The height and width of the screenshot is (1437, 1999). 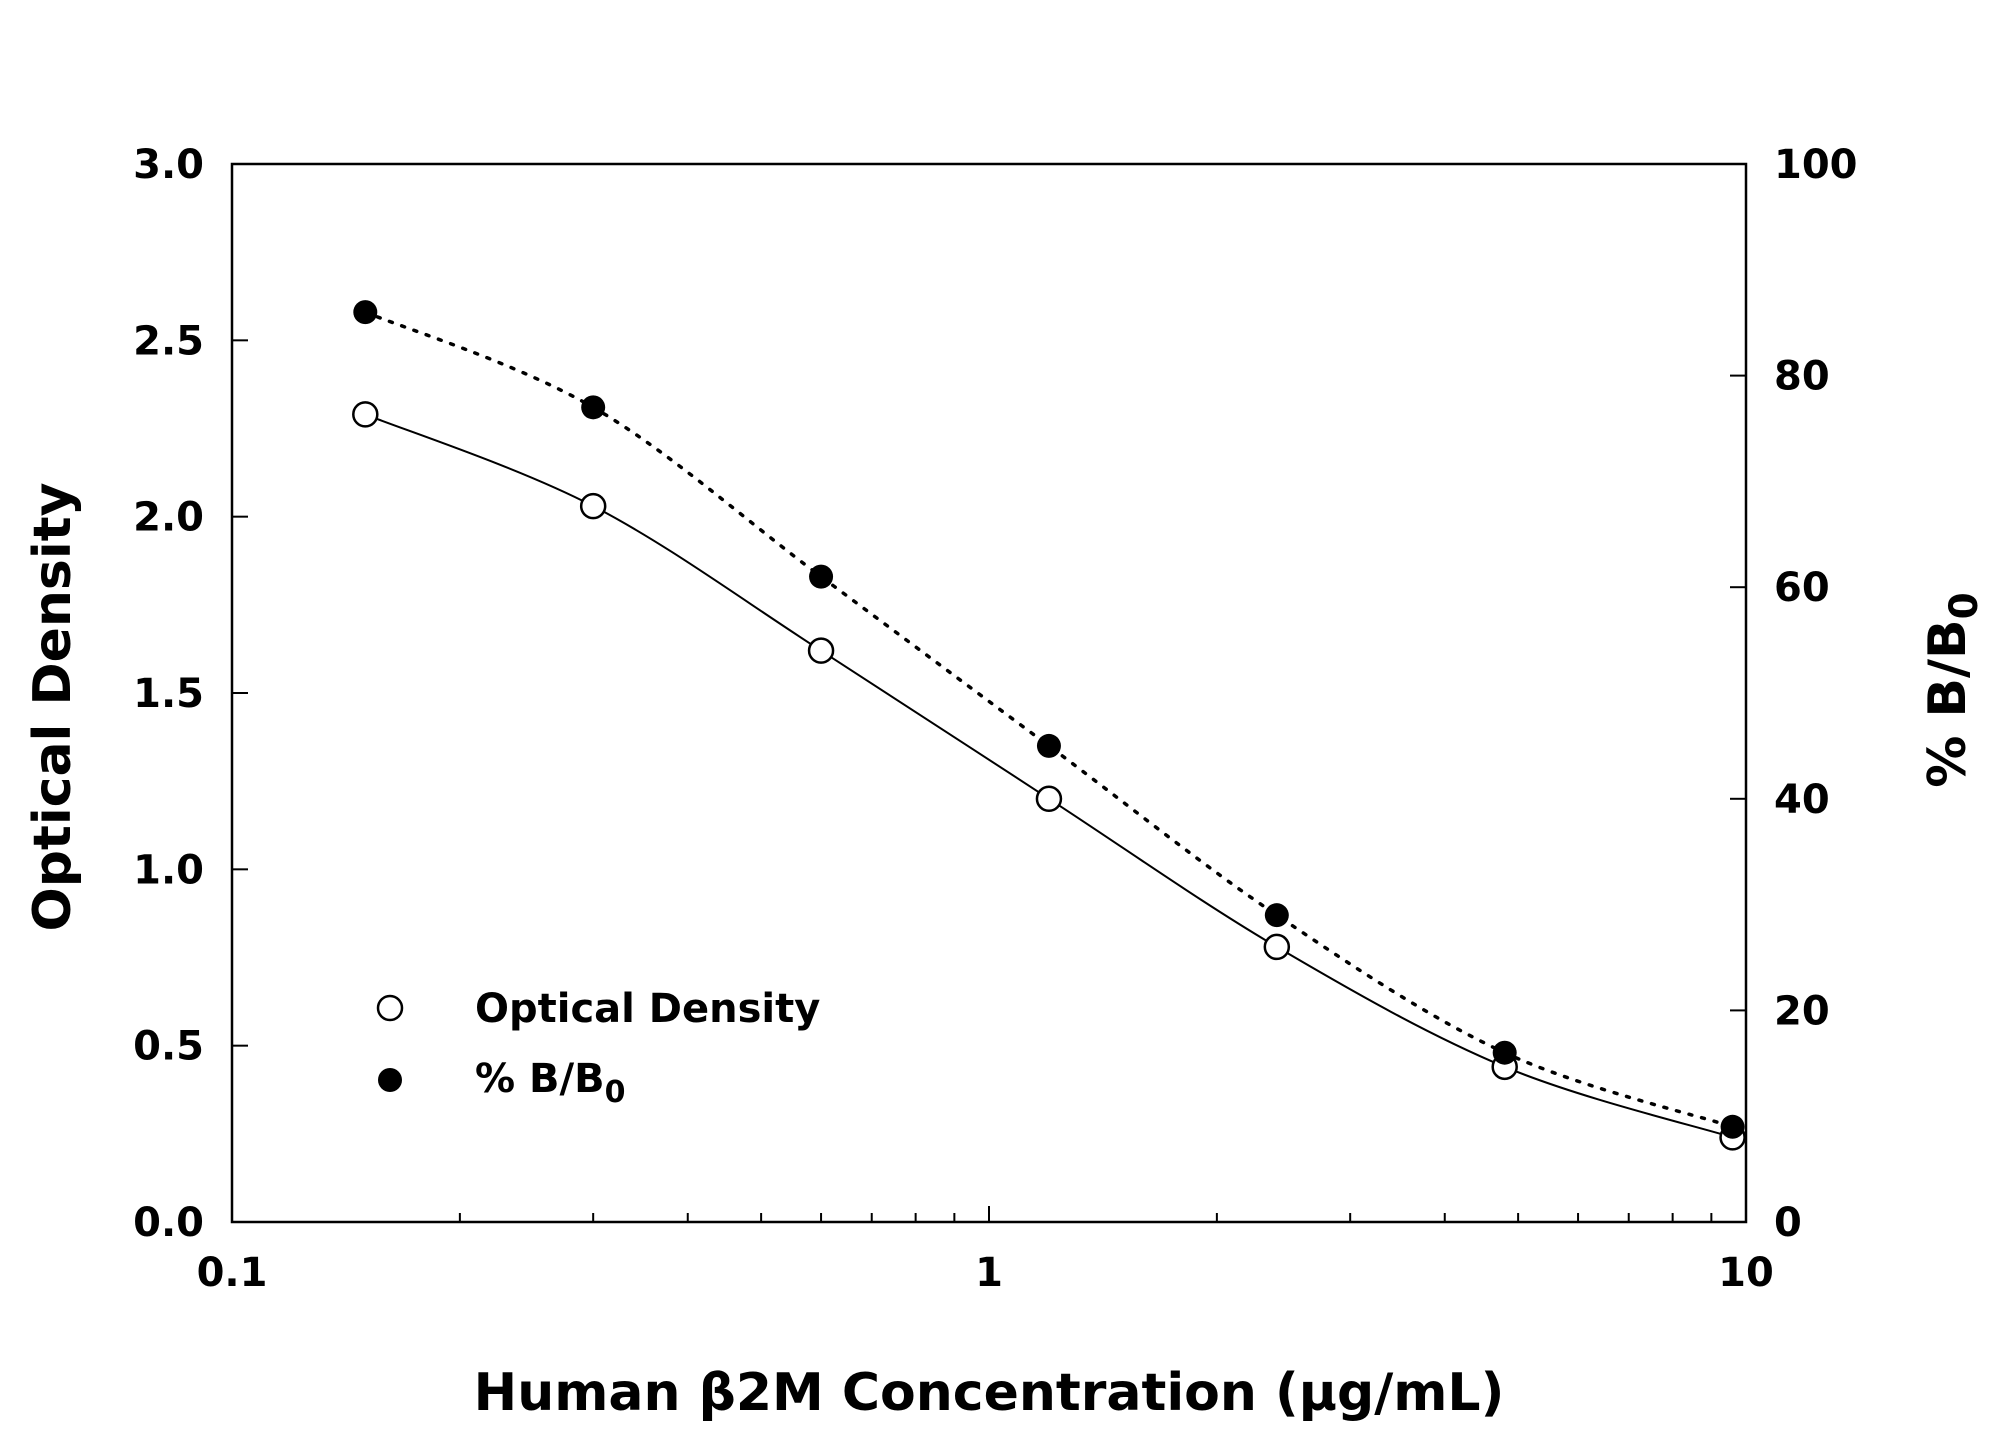 What do you see at coordinates (1964, 605) in the screenshot?
I see `y-right-axis-title-subscript: 0` at bounding box center [1964, 605].